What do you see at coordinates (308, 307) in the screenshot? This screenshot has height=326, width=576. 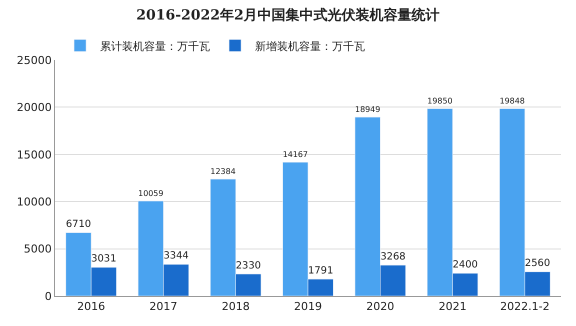 I see `x-tick-label: 2019` at bounding box center [308, 307].